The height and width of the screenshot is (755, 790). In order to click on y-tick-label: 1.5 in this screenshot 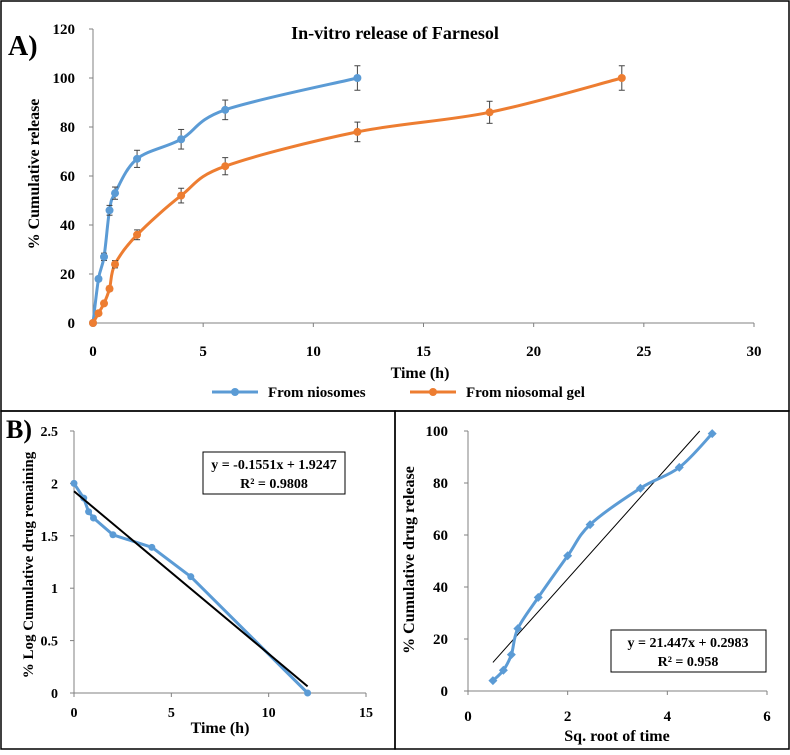, I will do `click(50, 537)`.